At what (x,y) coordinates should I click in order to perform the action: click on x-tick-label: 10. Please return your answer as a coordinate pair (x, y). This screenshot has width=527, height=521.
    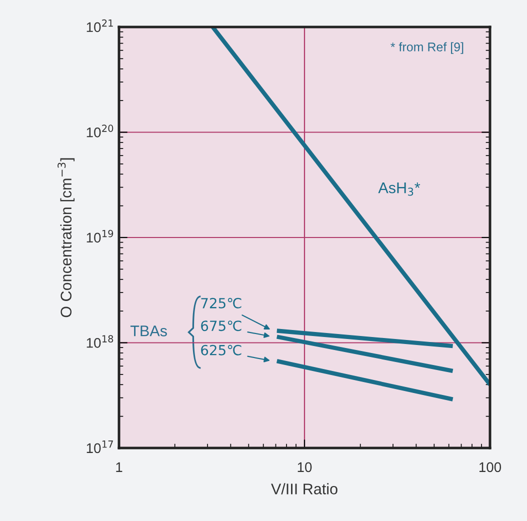
    Looking at the image, I should click on (305, 467).